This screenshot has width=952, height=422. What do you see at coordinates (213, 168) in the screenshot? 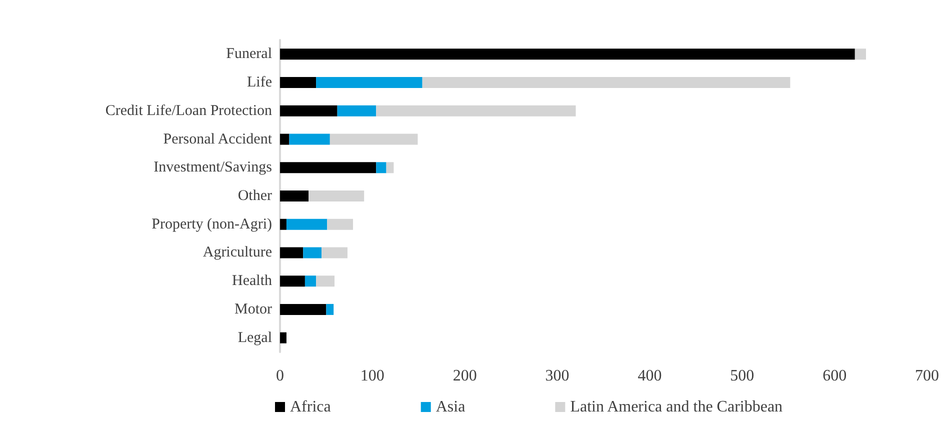
I see `y-tick-label: Investment/Savings` at bounding box center [213, 168].